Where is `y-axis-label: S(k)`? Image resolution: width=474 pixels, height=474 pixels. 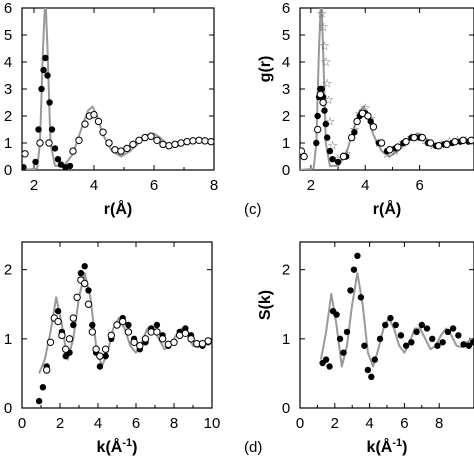
y-axis-label: S(k) is located at coordinates (265, 305).